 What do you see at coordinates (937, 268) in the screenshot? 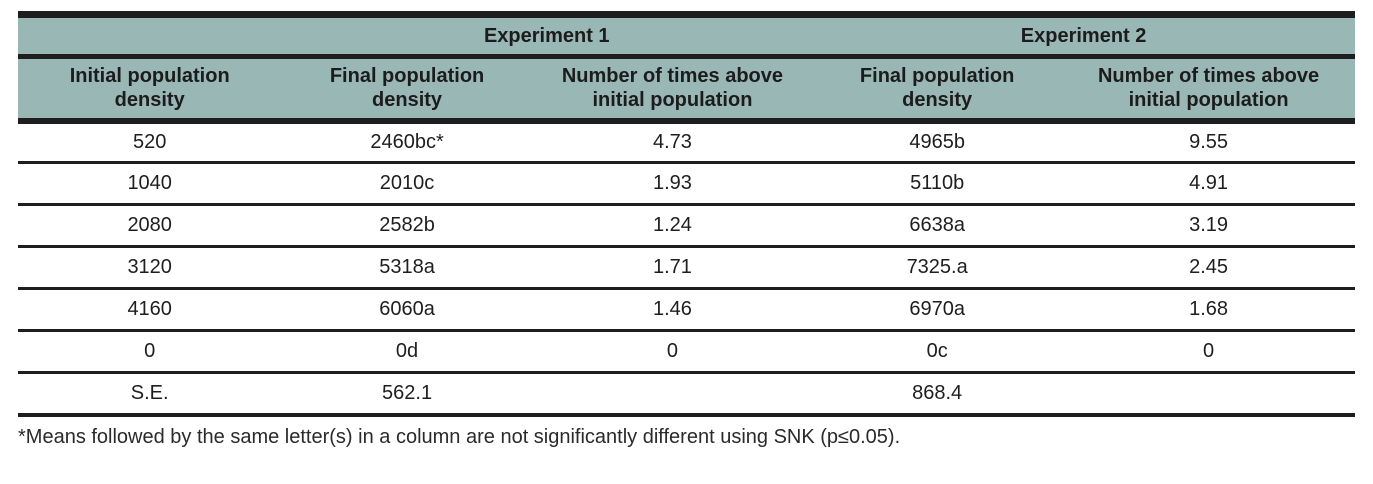
I see `table-cell: 7325.a` at bounding box center [937, 268].